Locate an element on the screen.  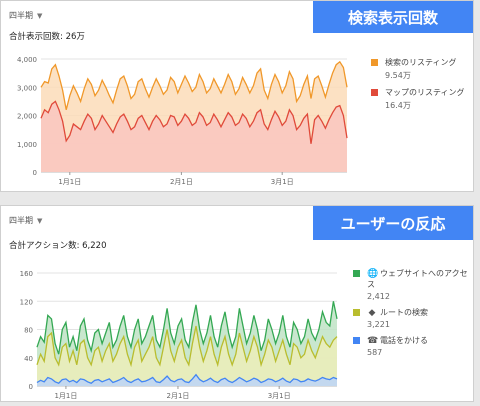
legend-swatch-calls is located at coordinates (356, 340).